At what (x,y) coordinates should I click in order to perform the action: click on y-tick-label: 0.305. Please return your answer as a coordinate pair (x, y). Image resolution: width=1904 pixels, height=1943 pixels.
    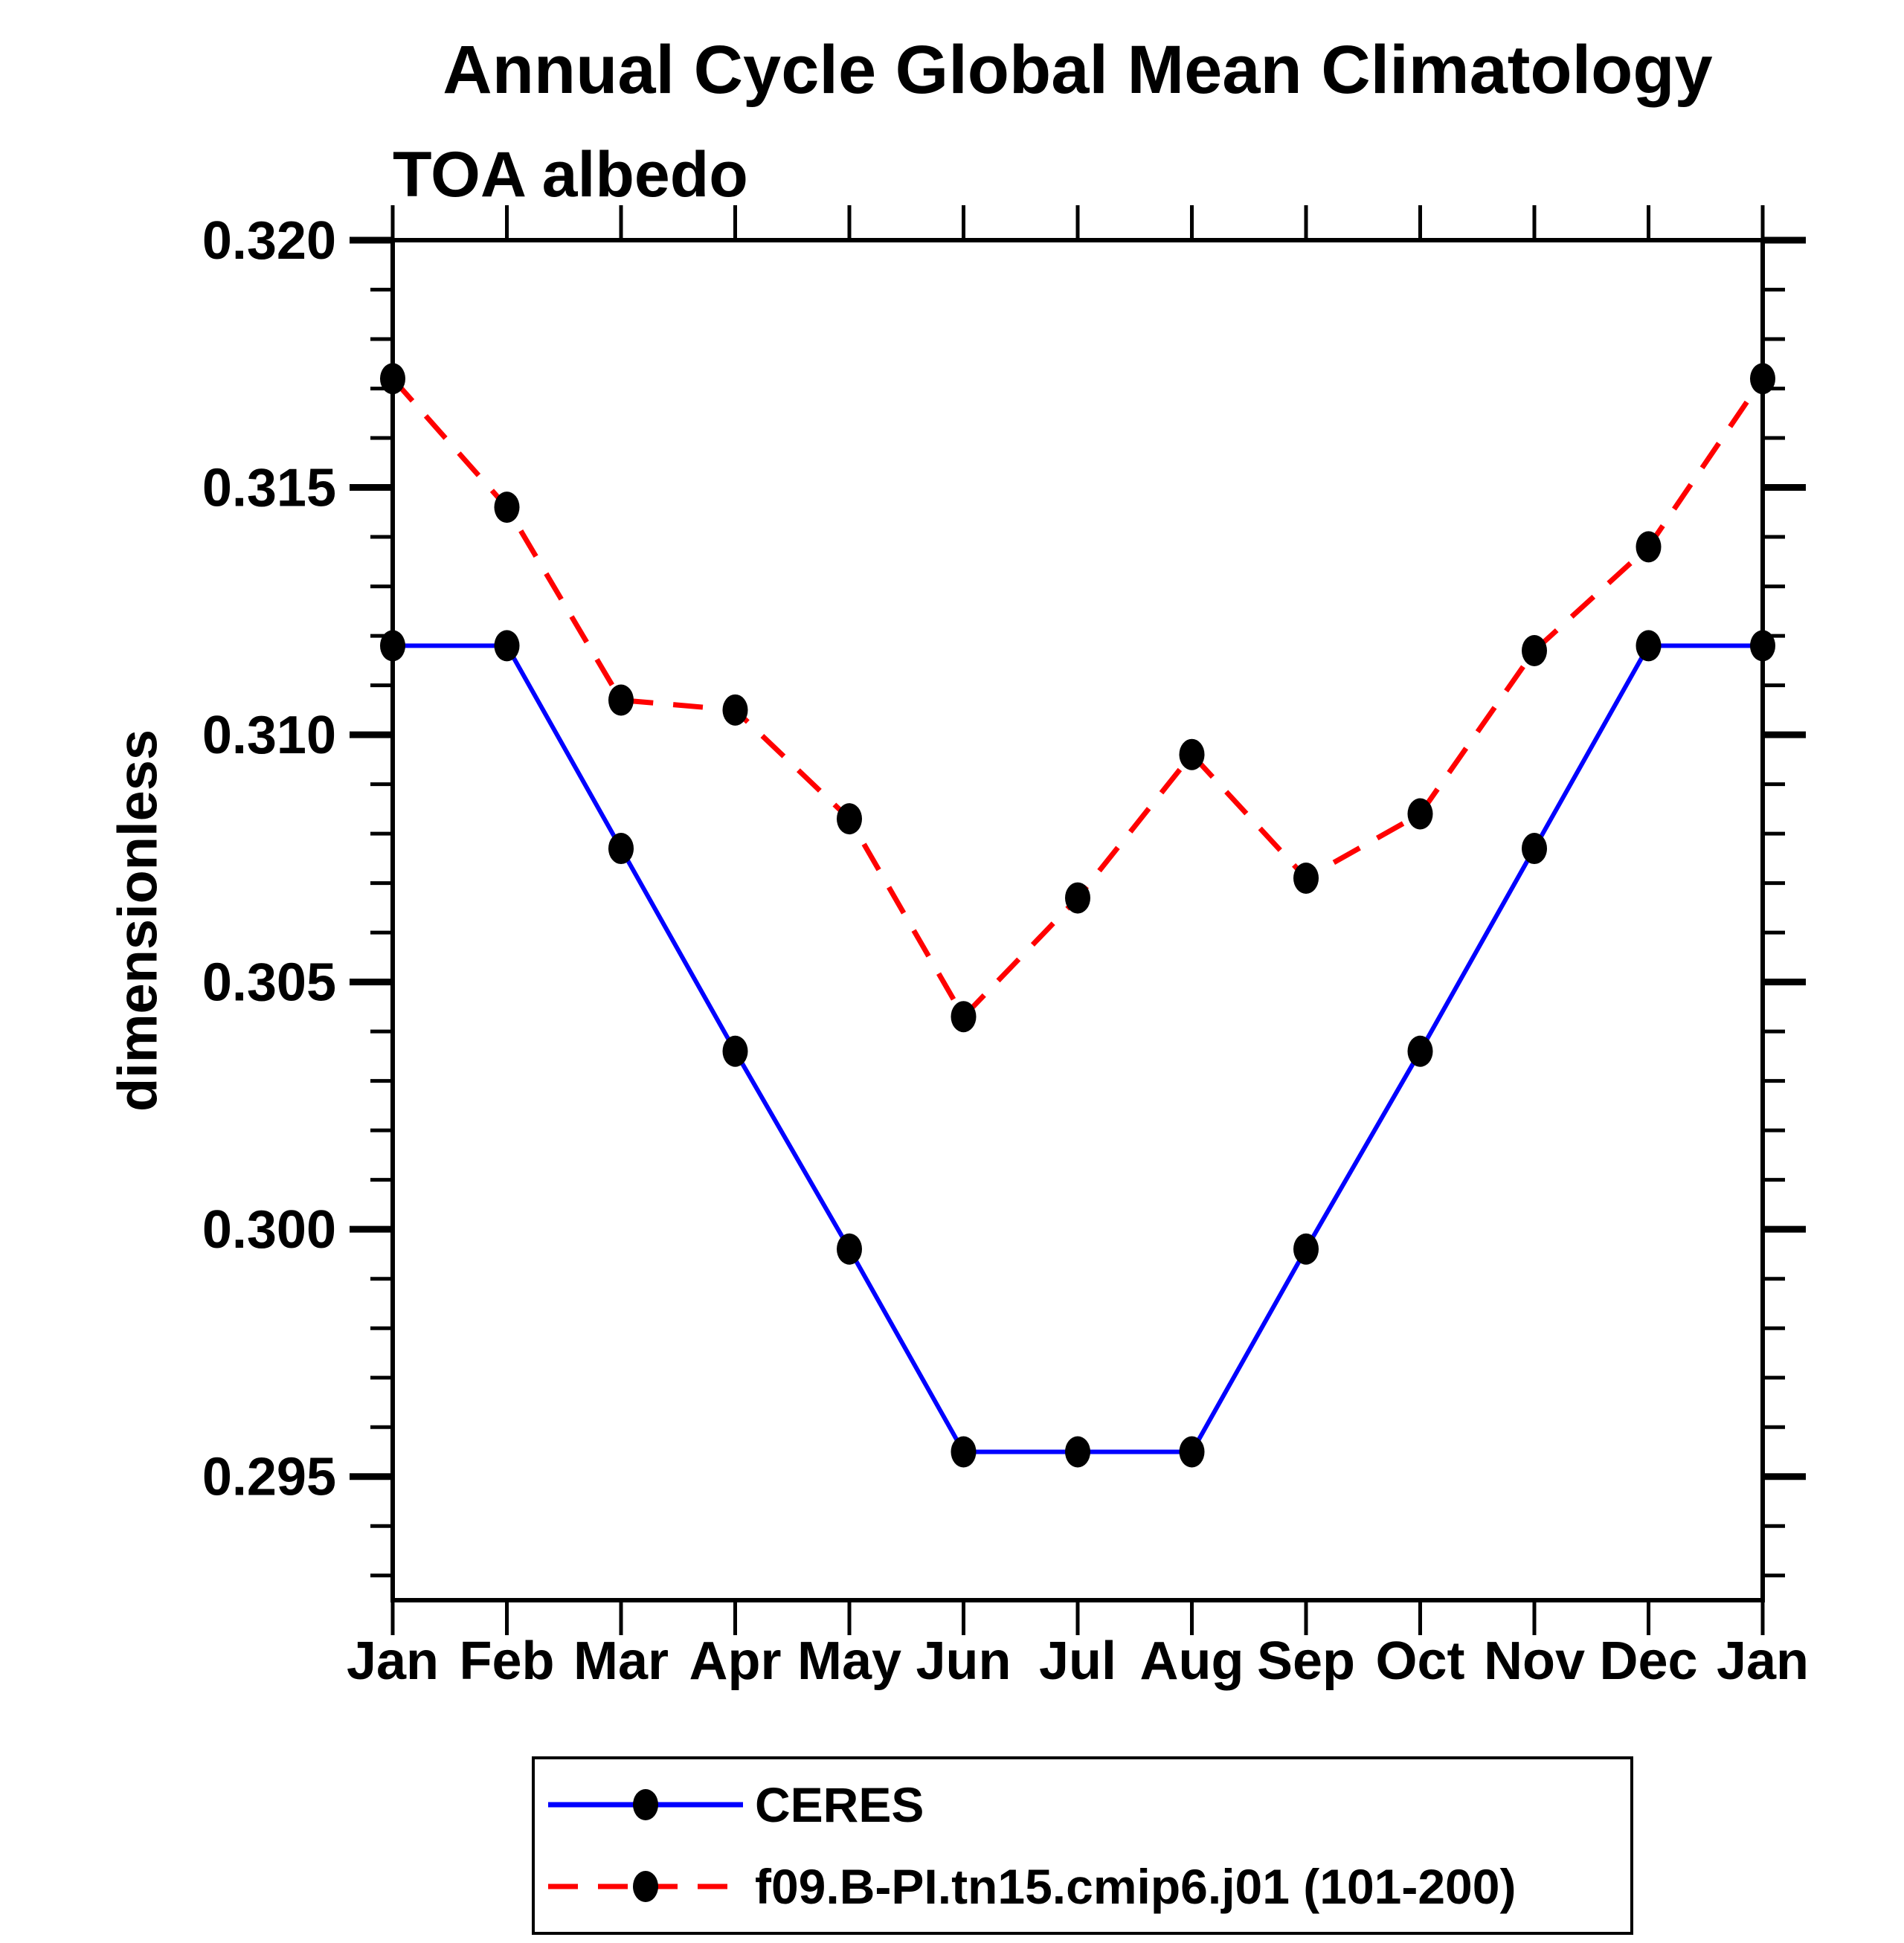
    Looking at the image, I should click on (269, 983).